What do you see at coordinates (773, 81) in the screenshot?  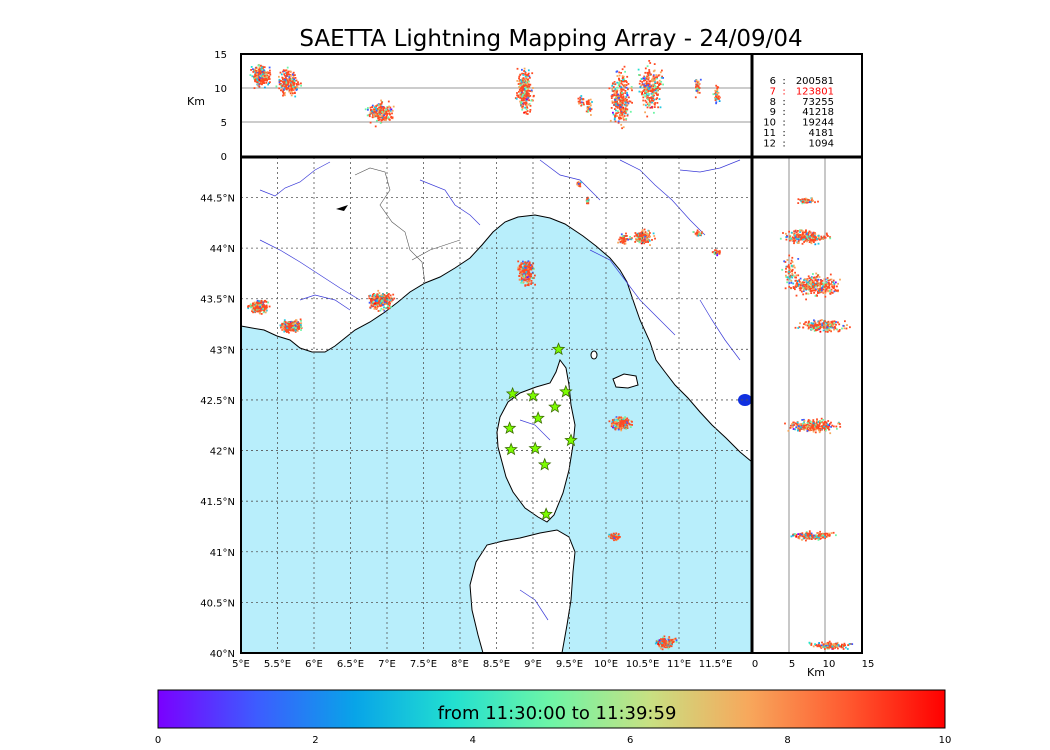 I see `legend-height-label: 6` at bounding box center [773, 81].